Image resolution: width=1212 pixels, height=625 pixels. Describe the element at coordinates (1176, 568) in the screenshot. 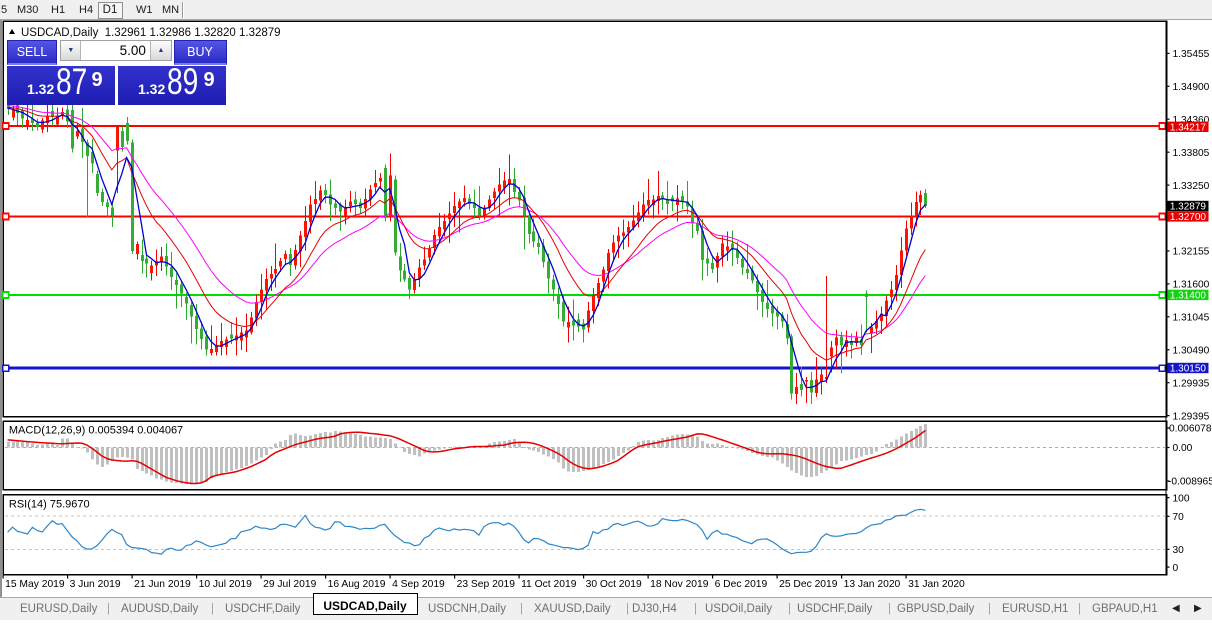

I see `svg-text: 0` at that location.